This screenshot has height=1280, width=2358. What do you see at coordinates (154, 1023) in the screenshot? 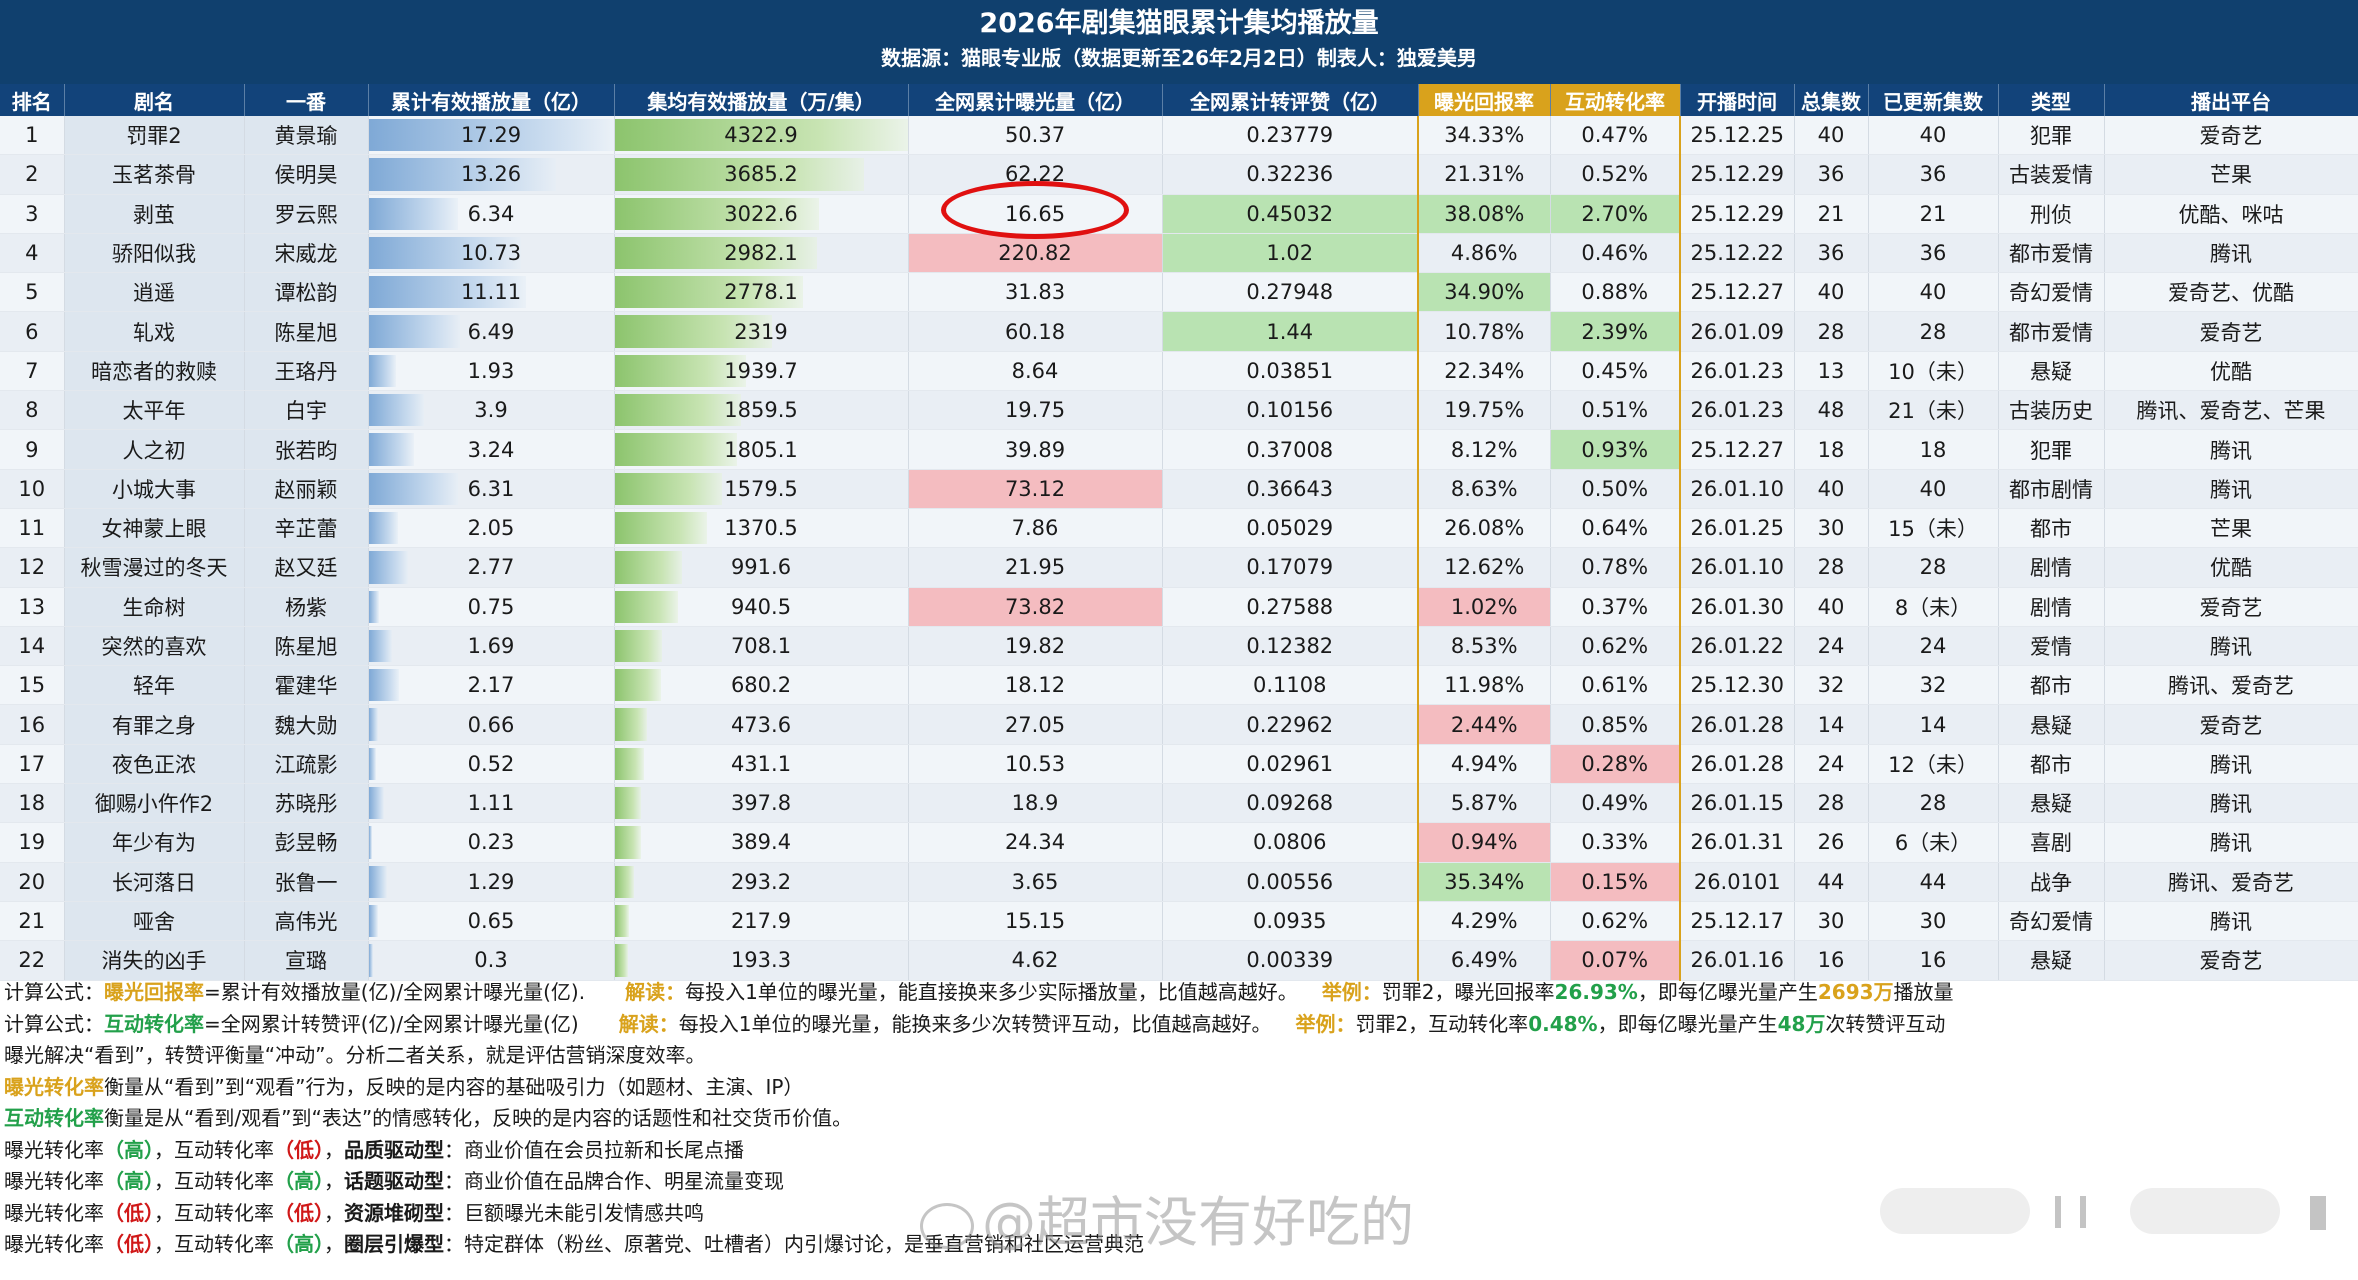
I see `note-key: 互动转化率` at bounding box center [154, 1023].